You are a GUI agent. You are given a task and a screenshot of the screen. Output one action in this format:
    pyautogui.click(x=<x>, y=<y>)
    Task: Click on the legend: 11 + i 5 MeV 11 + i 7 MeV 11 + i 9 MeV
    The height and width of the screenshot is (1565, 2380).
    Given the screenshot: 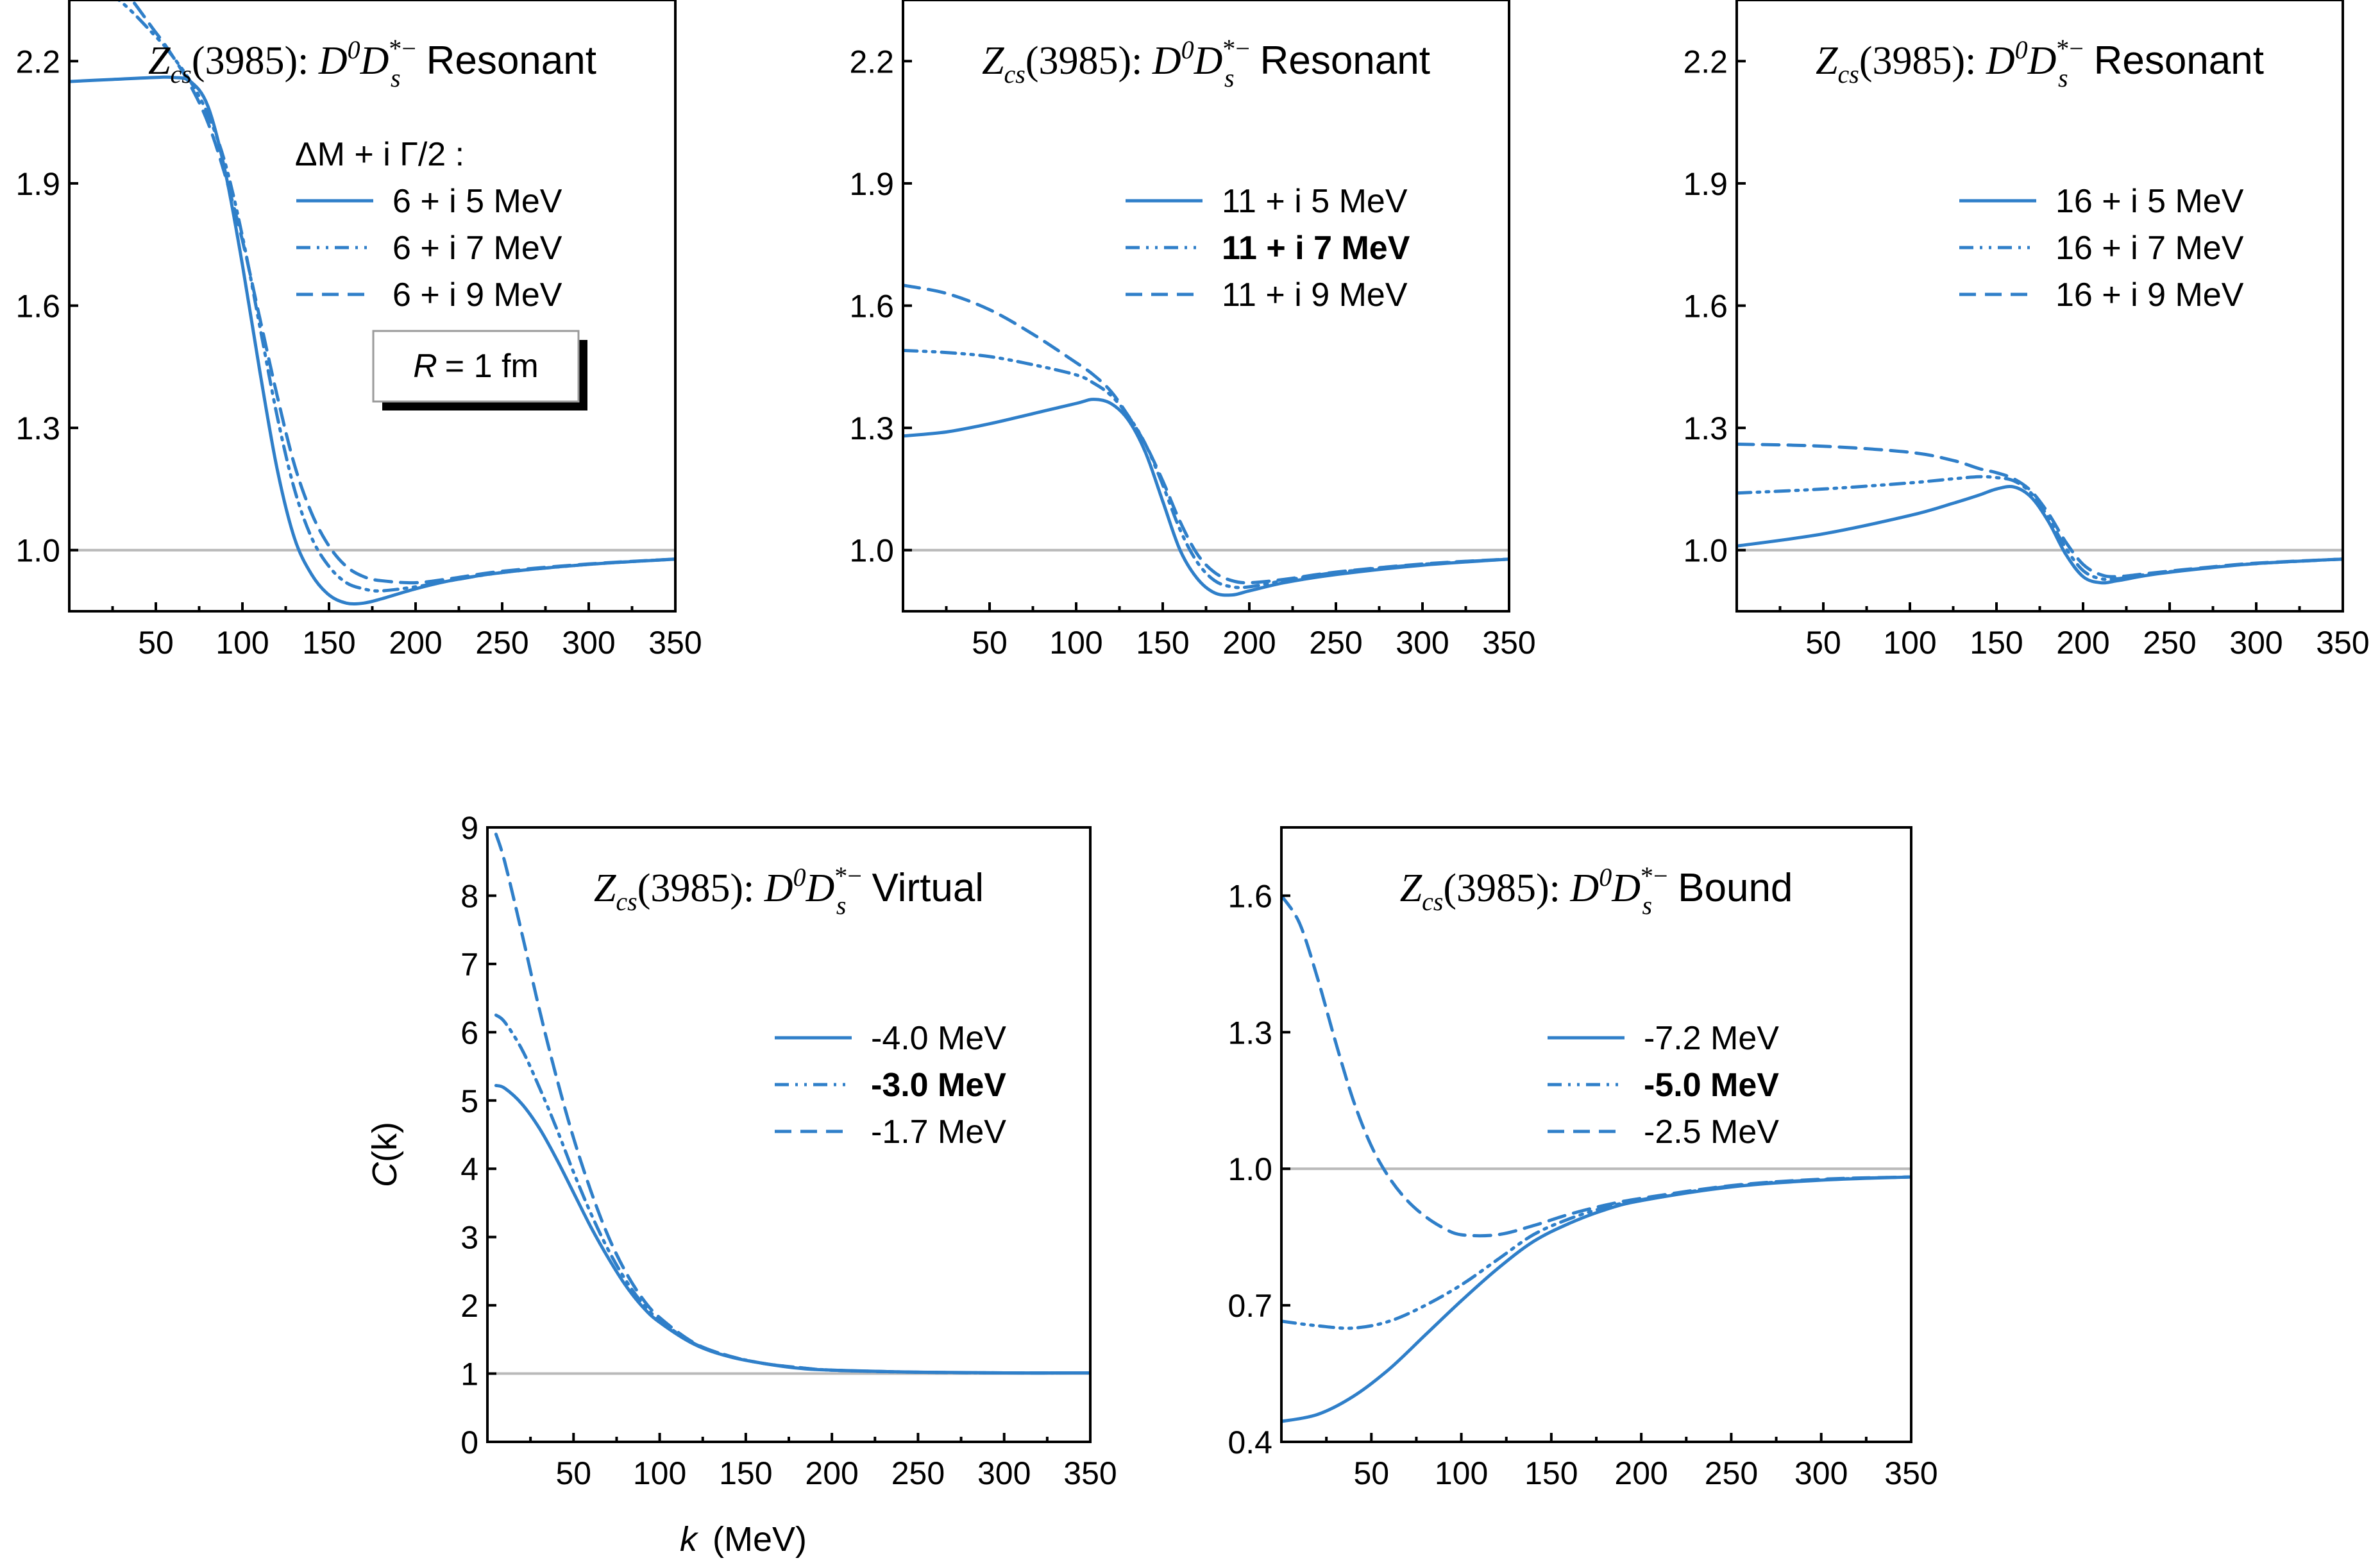 What is the action you would take?
    pyautogui.click(x=1268, y=248)
    